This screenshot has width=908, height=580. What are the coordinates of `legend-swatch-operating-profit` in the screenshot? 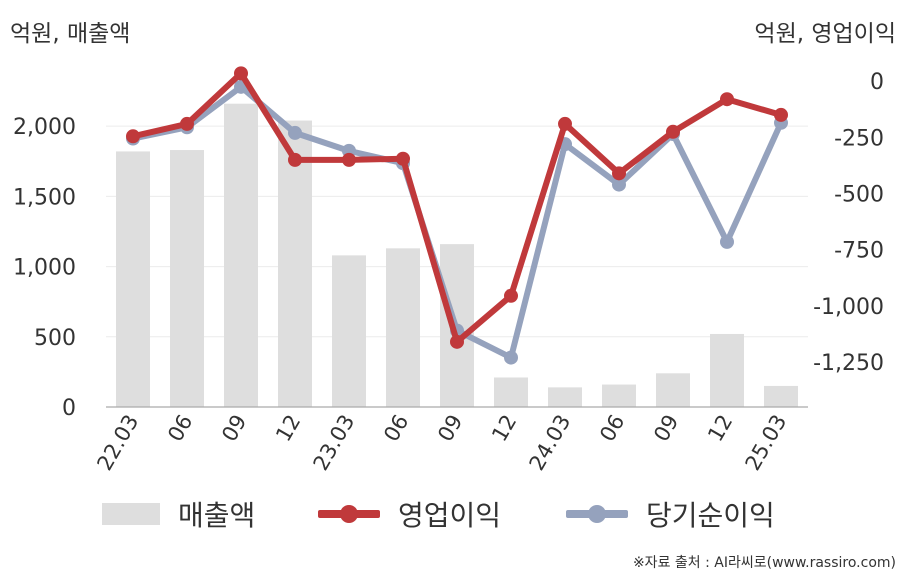 It's located at (349, 514).